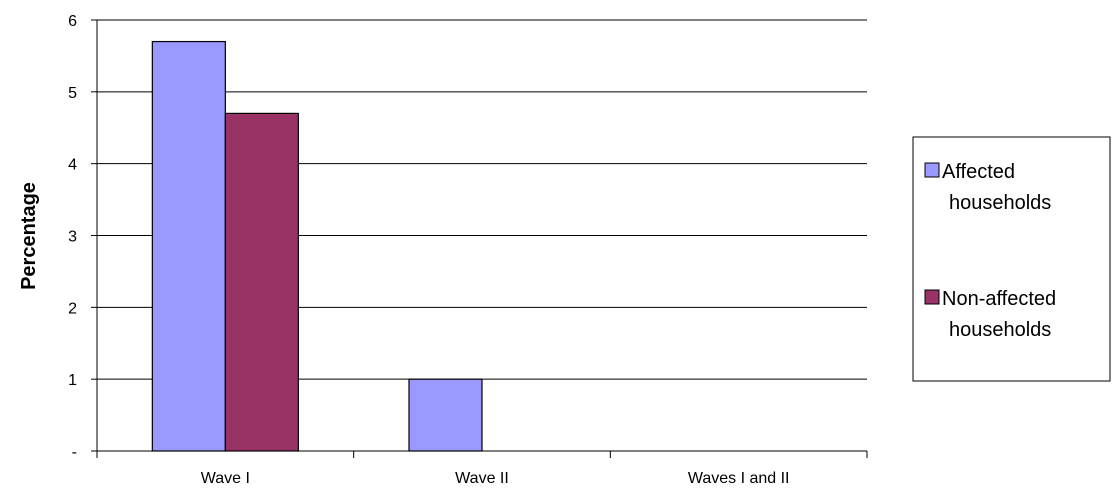 This screenshot has width=1116, height=498. I want to click on y-tick-labels: - 1 2 3 4 5 6, so click(72, 237).